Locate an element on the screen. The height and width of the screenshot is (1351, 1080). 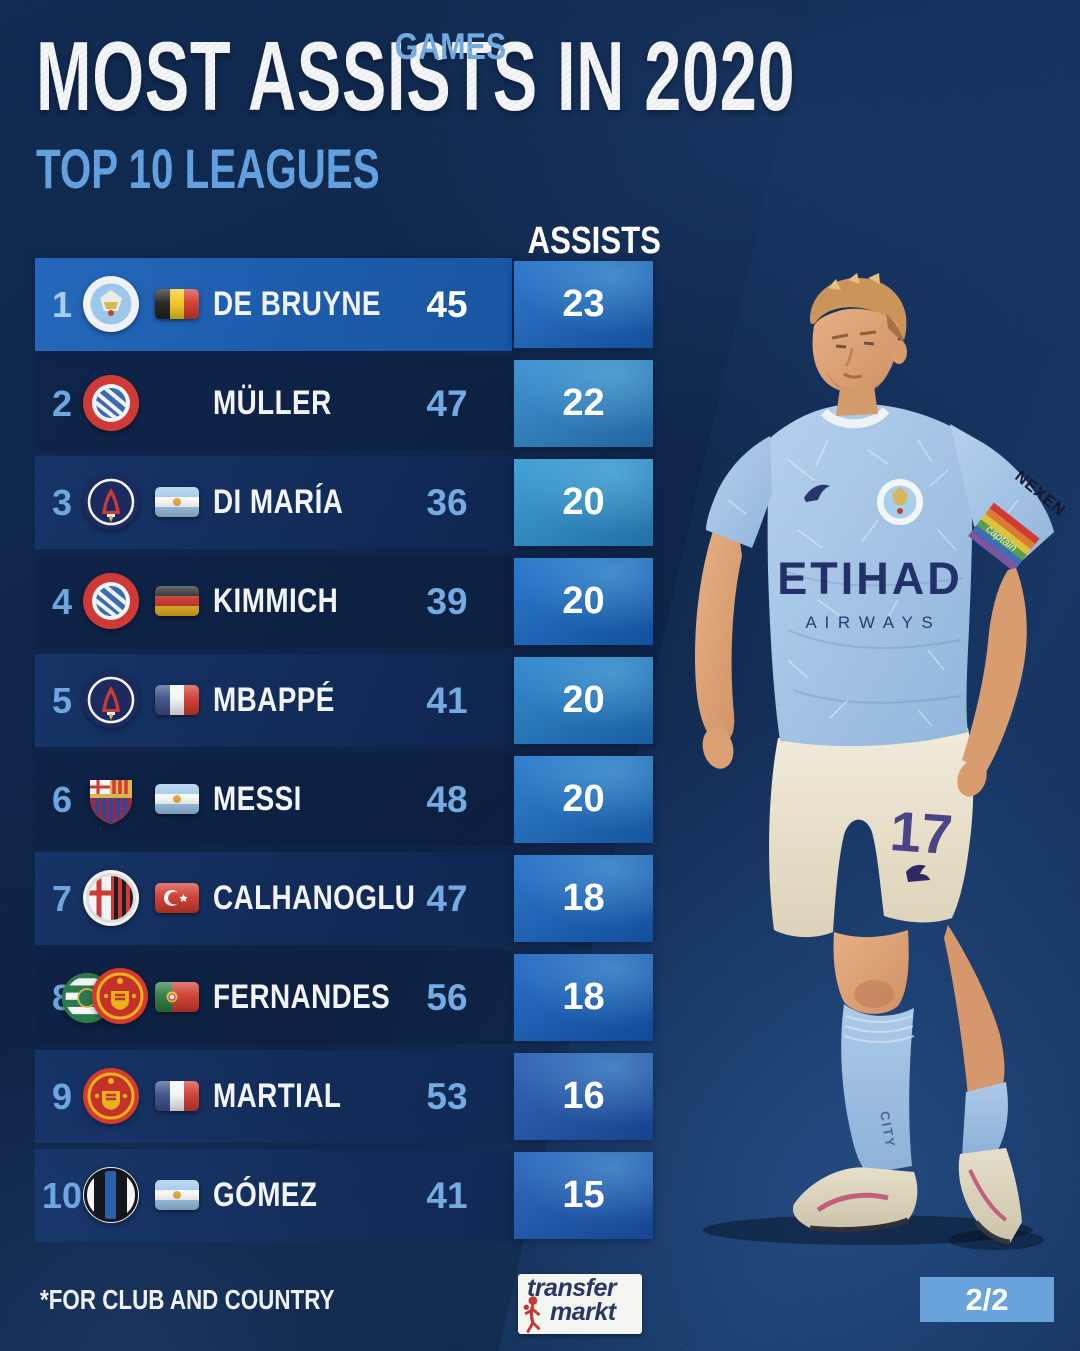
flag-belgium is located at coordinates (177, 304).